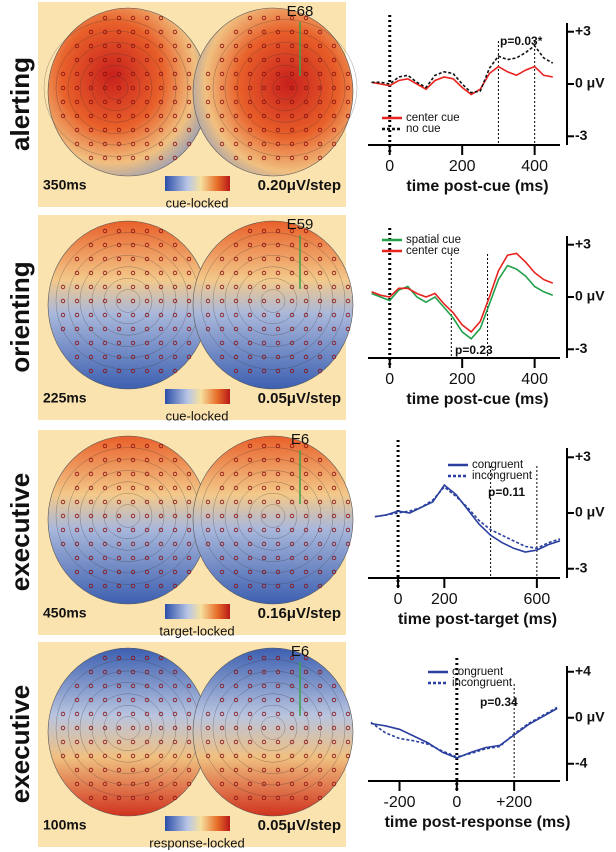  Describe the element at coordinates (590, 512) in the screenshot. I see `y-tick-label: 0 μV` at that location.